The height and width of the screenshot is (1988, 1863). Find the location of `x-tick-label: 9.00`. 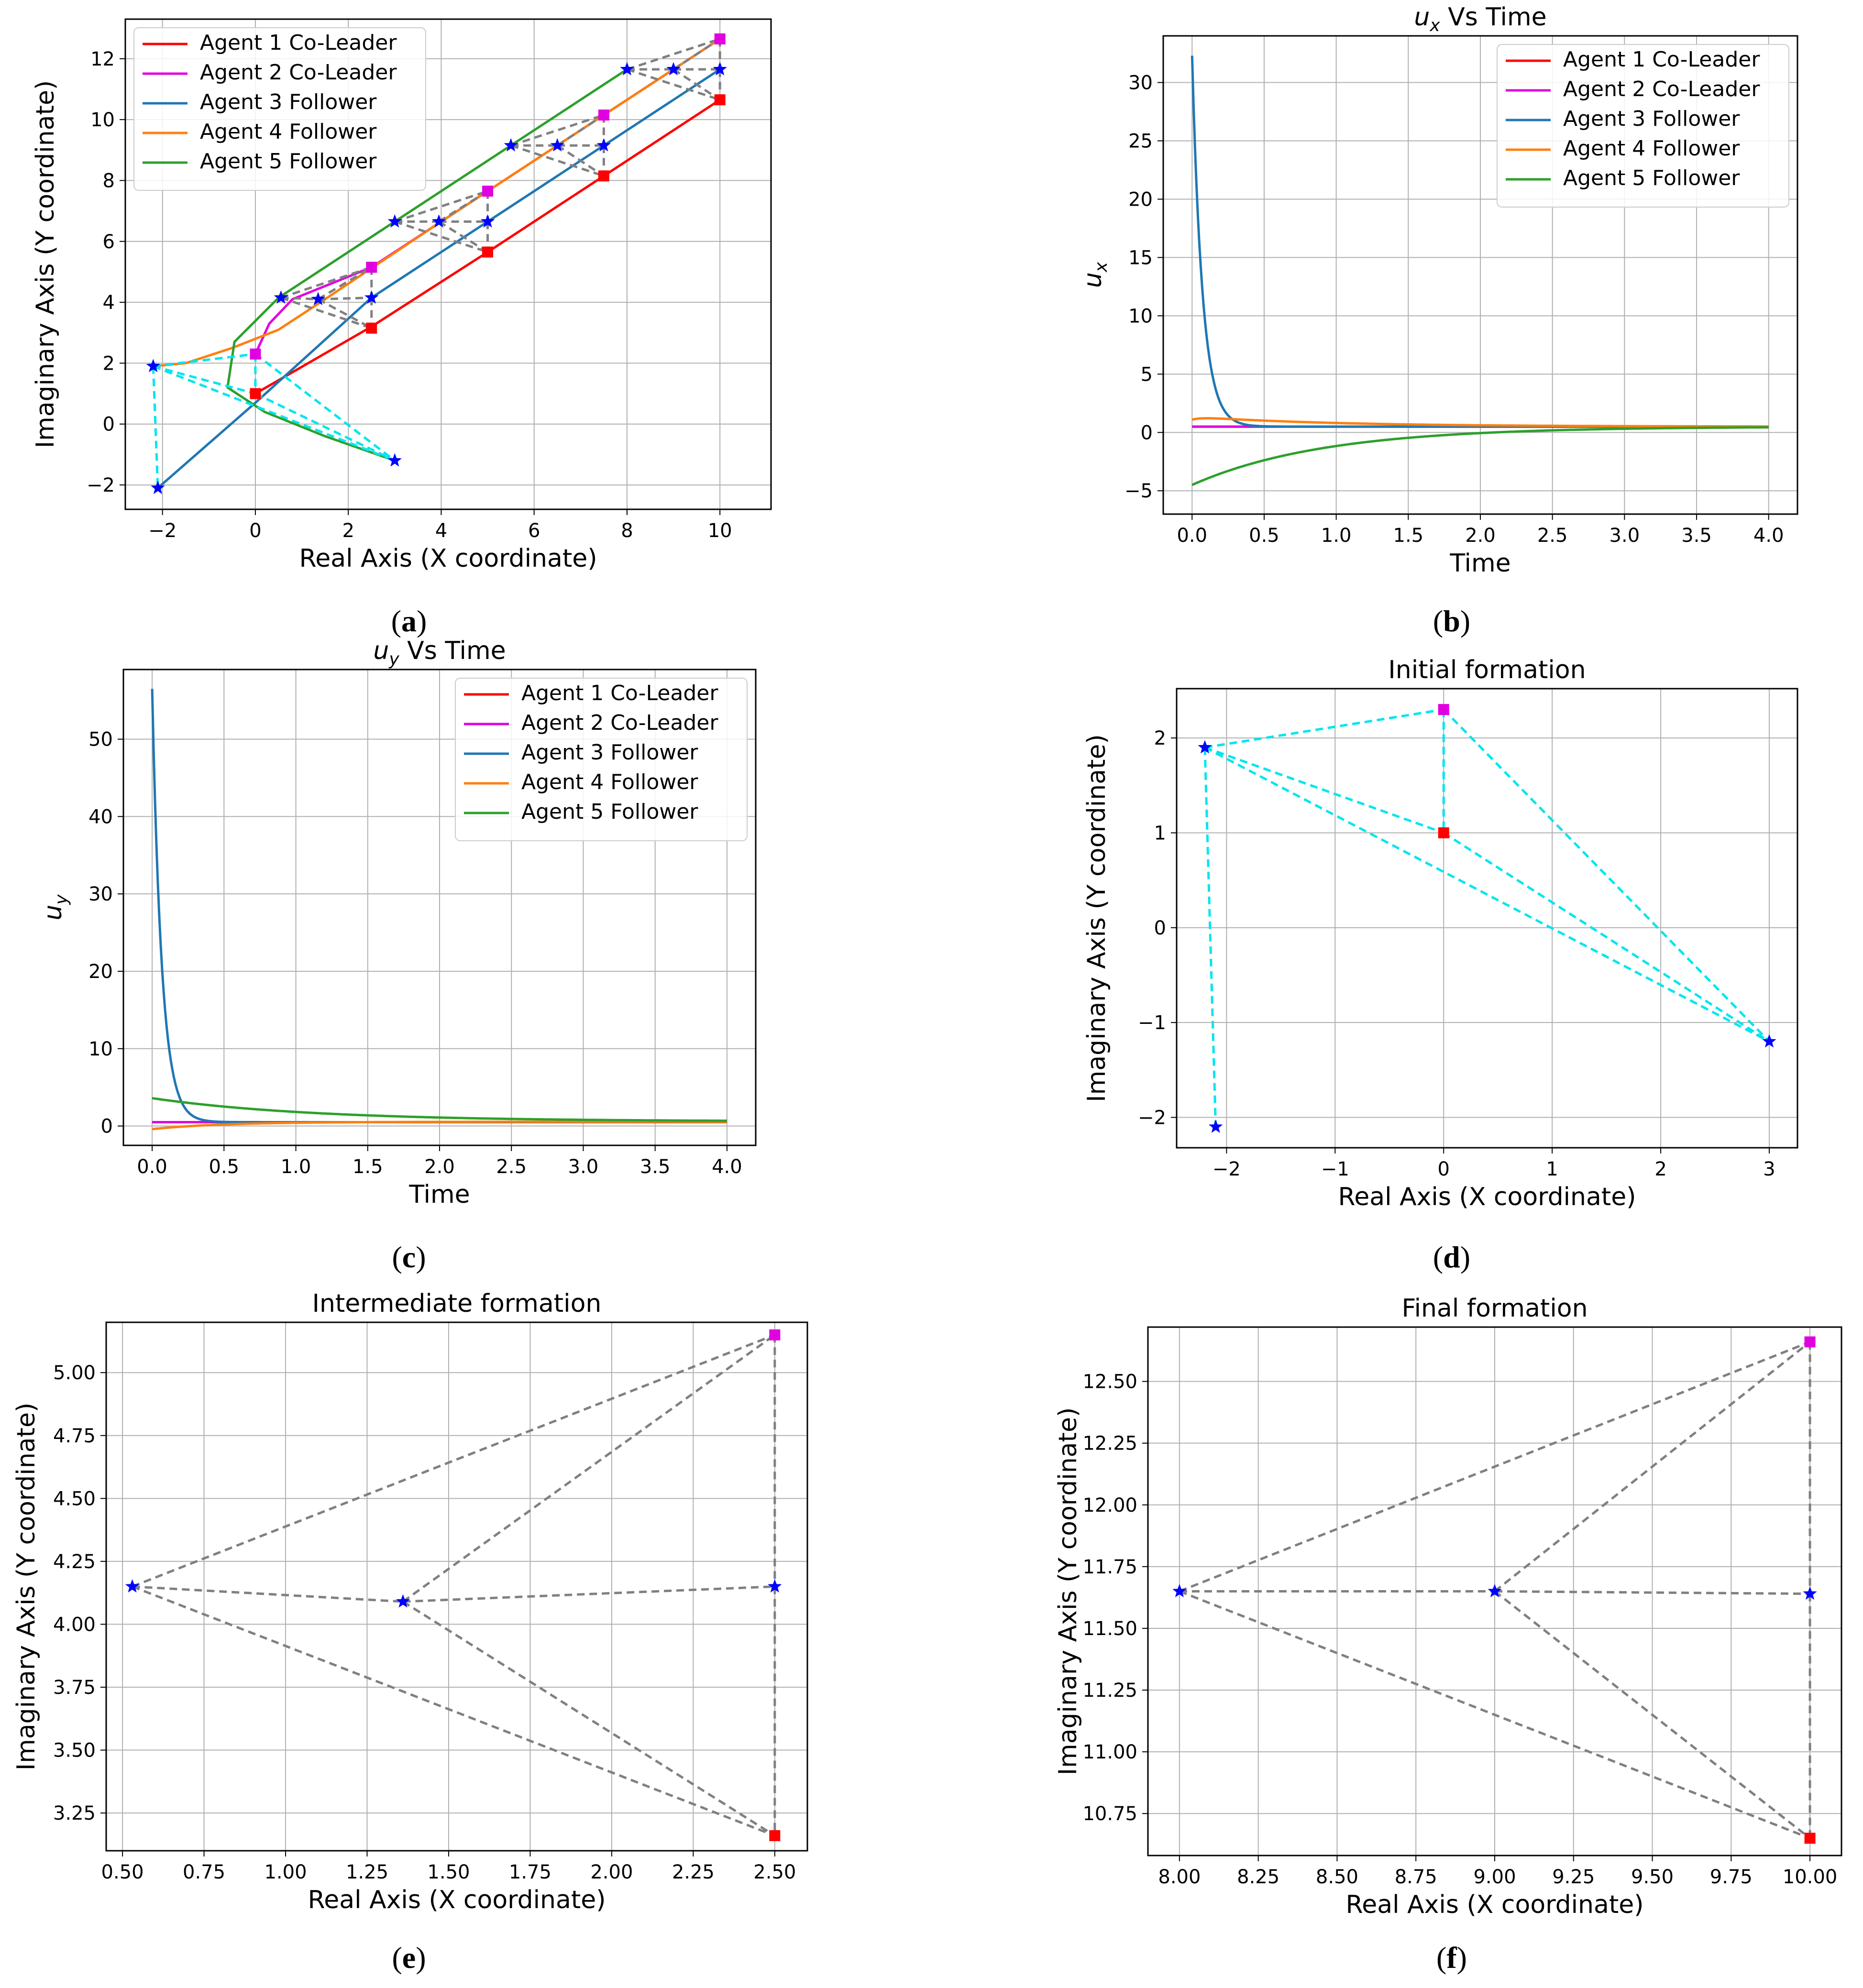

x-tick-label: 9.00 is located at coordinates (1494, 1877).